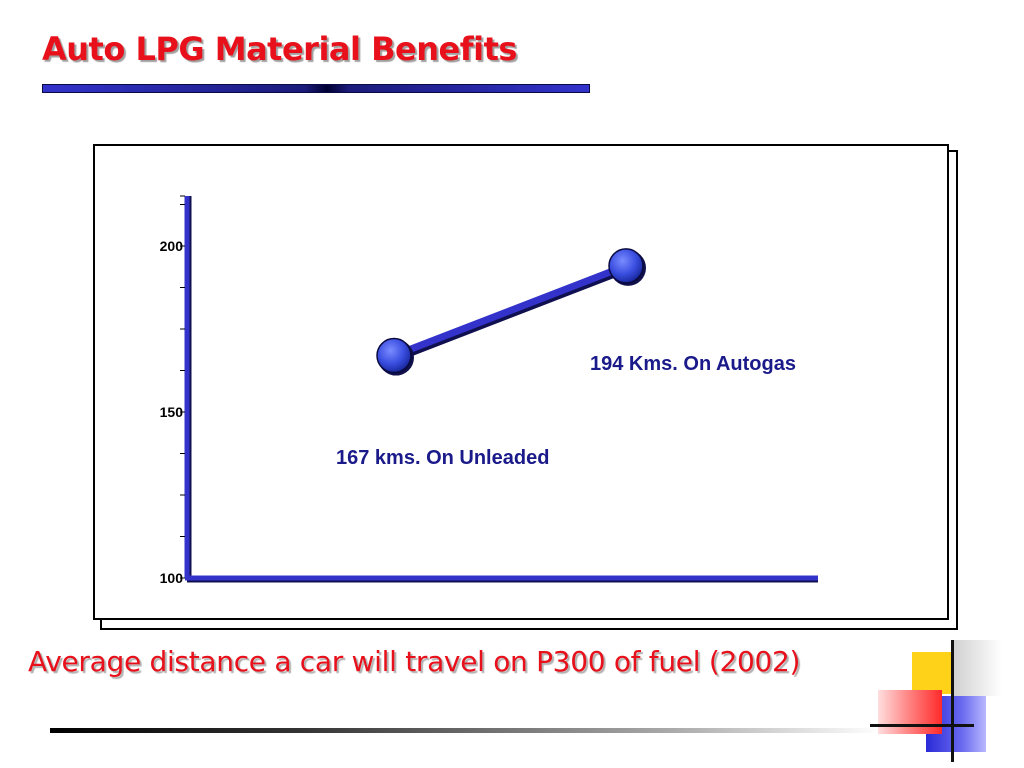 This screenshot has width=1024, height=768. What do you see at coordinates (442, 458) in the screenshot?
I see `data-label: 167 kms. On Unleaded` at bounding box center [442, 458].